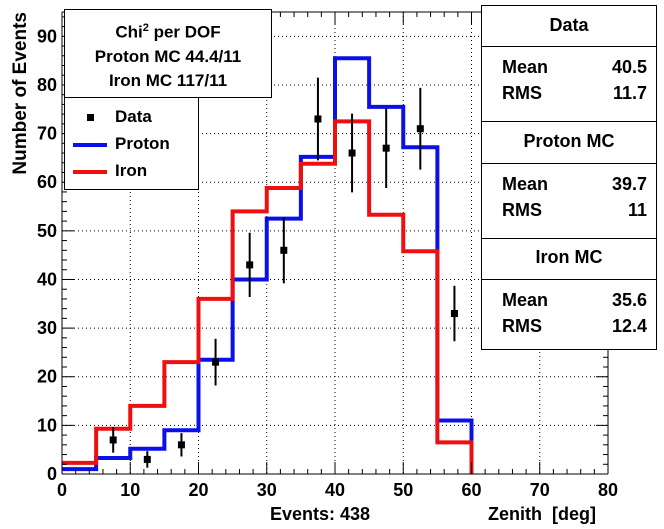 This screenshot has height=529, width=664. I want to click on chi2-title: Chi2 per DOF, so click(168, 32).